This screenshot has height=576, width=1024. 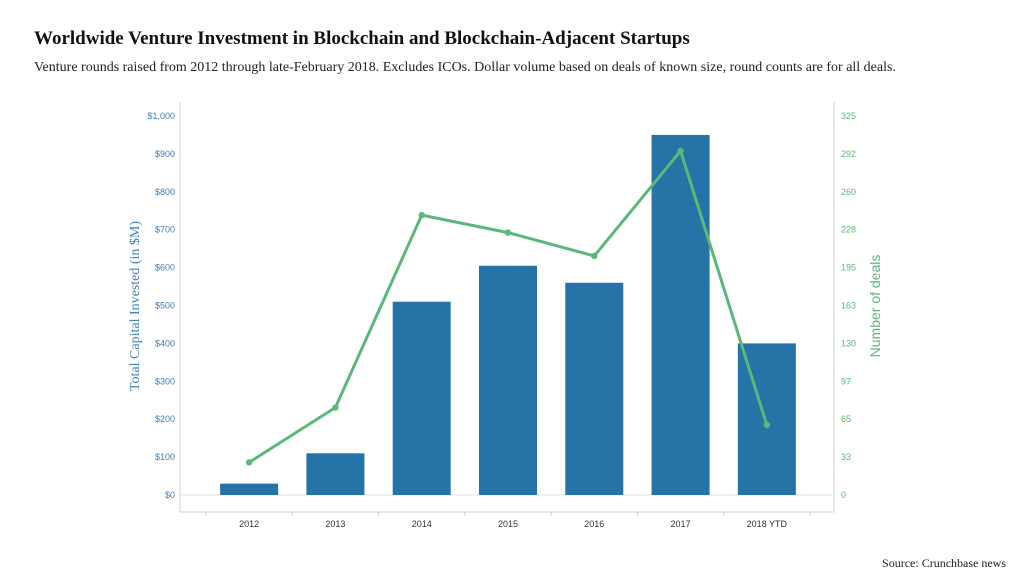 I want to click on source-note: Source: Crunchbase news, so click(x=944, y=563).